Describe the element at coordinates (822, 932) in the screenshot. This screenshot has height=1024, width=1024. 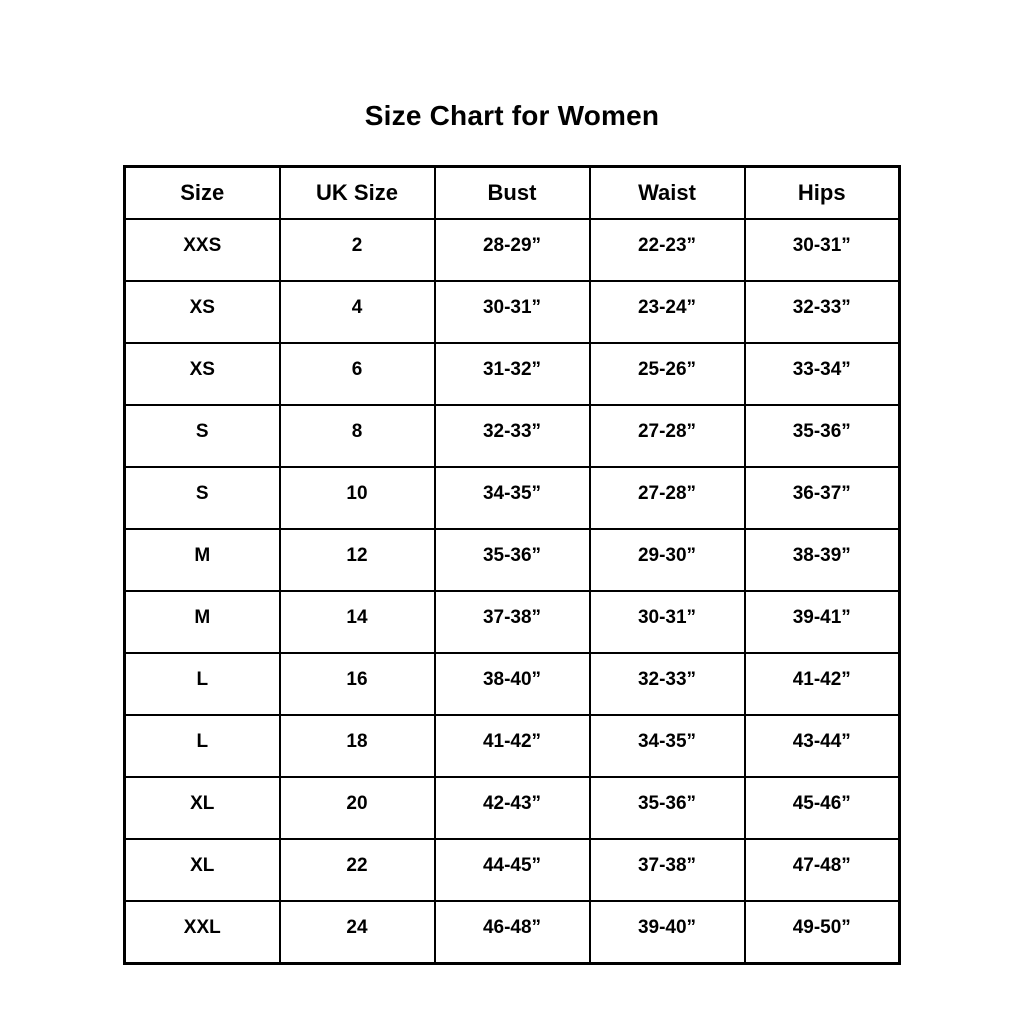
I see `table-cell: 49-50”` at that location.